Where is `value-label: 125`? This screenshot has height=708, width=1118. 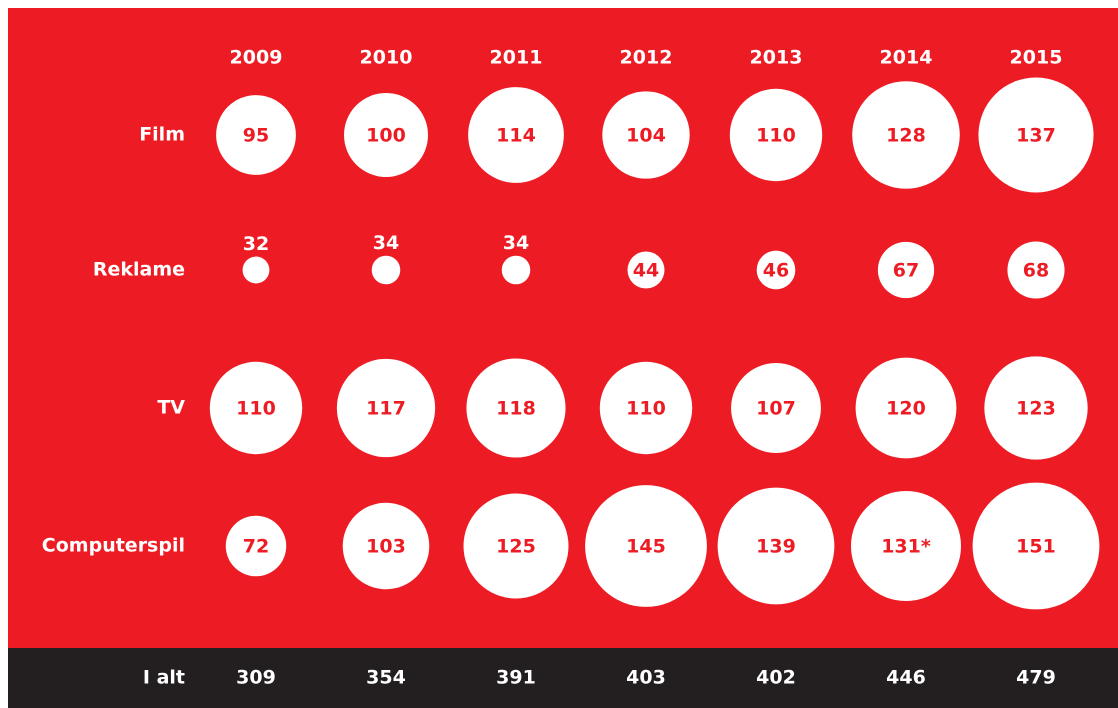
value-label: 125 is located at coordinates (516, 547).